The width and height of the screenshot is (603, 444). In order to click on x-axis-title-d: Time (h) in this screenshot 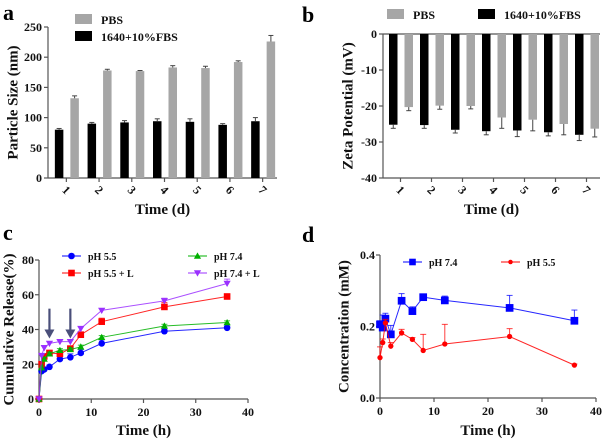, I will do `click(487, 431)`.